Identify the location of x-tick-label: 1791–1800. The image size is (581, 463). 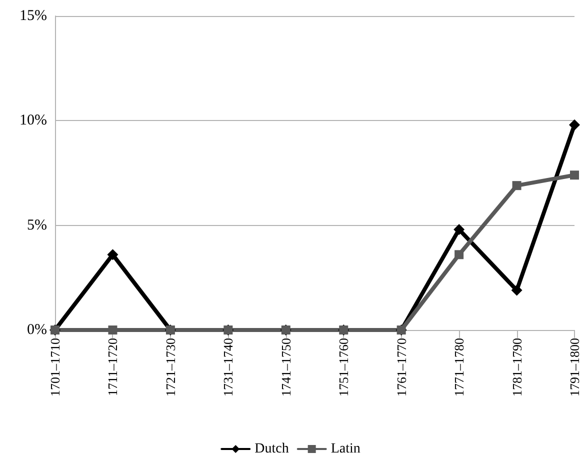
(574, 367).